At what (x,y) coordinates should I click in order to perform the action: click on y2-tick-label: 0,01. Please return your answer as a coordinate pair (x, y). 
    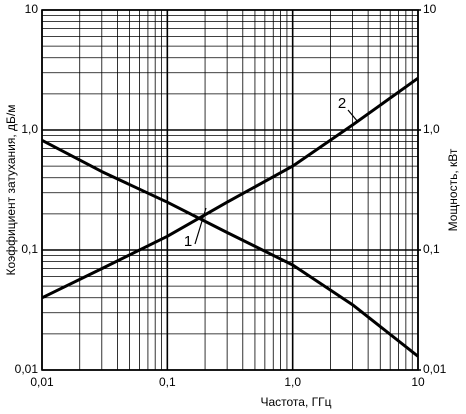
    Looking at the image, I should click on (435, 369).